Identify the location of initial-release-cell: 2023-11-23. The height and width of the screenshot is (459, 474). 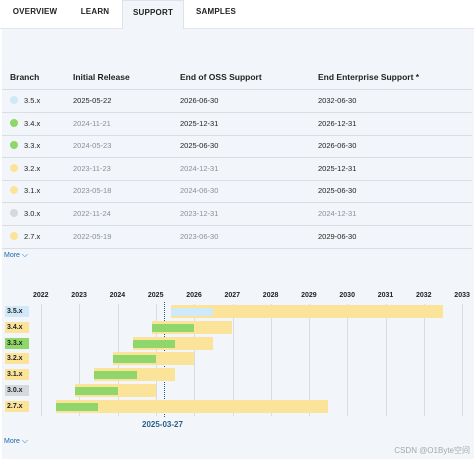
(92, 168).